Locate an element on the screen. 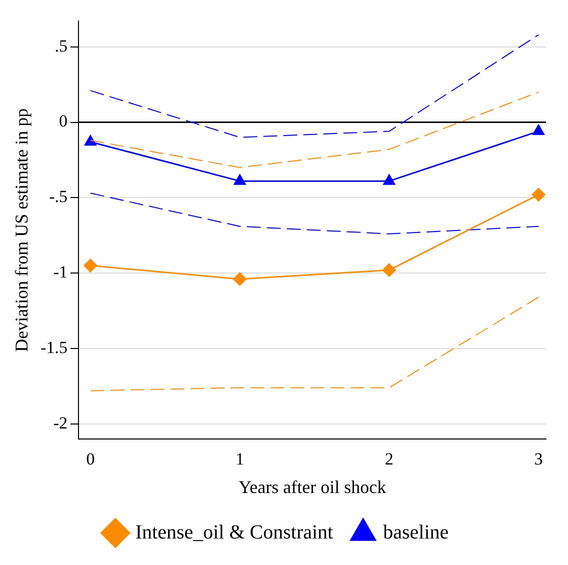  x-tick-label: 3 is located at coordinates (538, 459).